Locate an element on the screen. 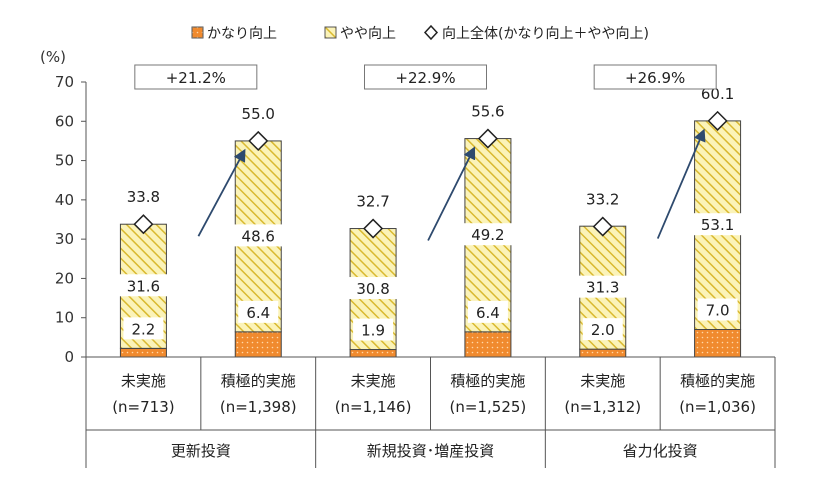 This screenshot has width=840, height=491. bar-sample-size: (n=1,146) is located at coordinates (373, 407).